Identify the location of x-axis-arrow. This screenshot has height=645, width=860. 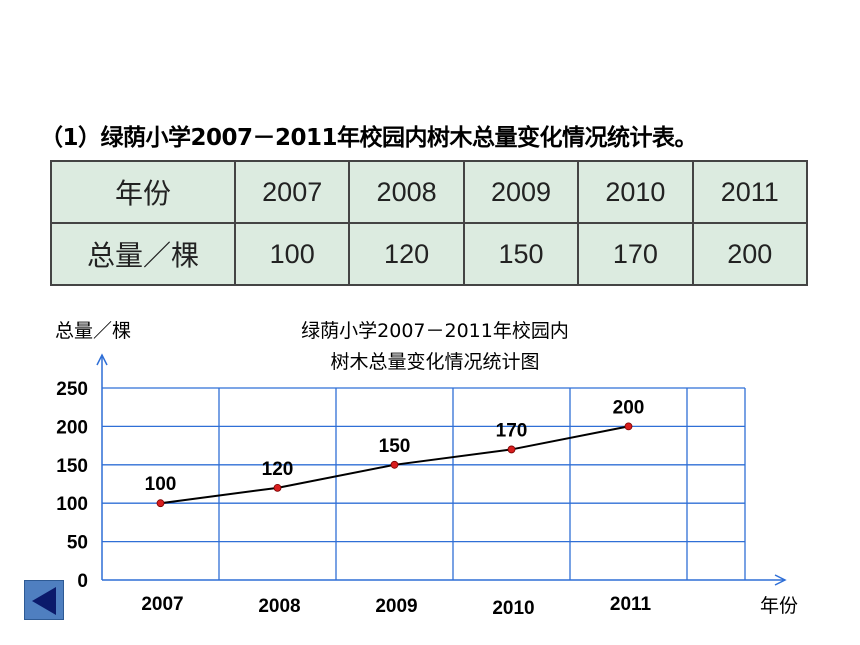
(780, 580).